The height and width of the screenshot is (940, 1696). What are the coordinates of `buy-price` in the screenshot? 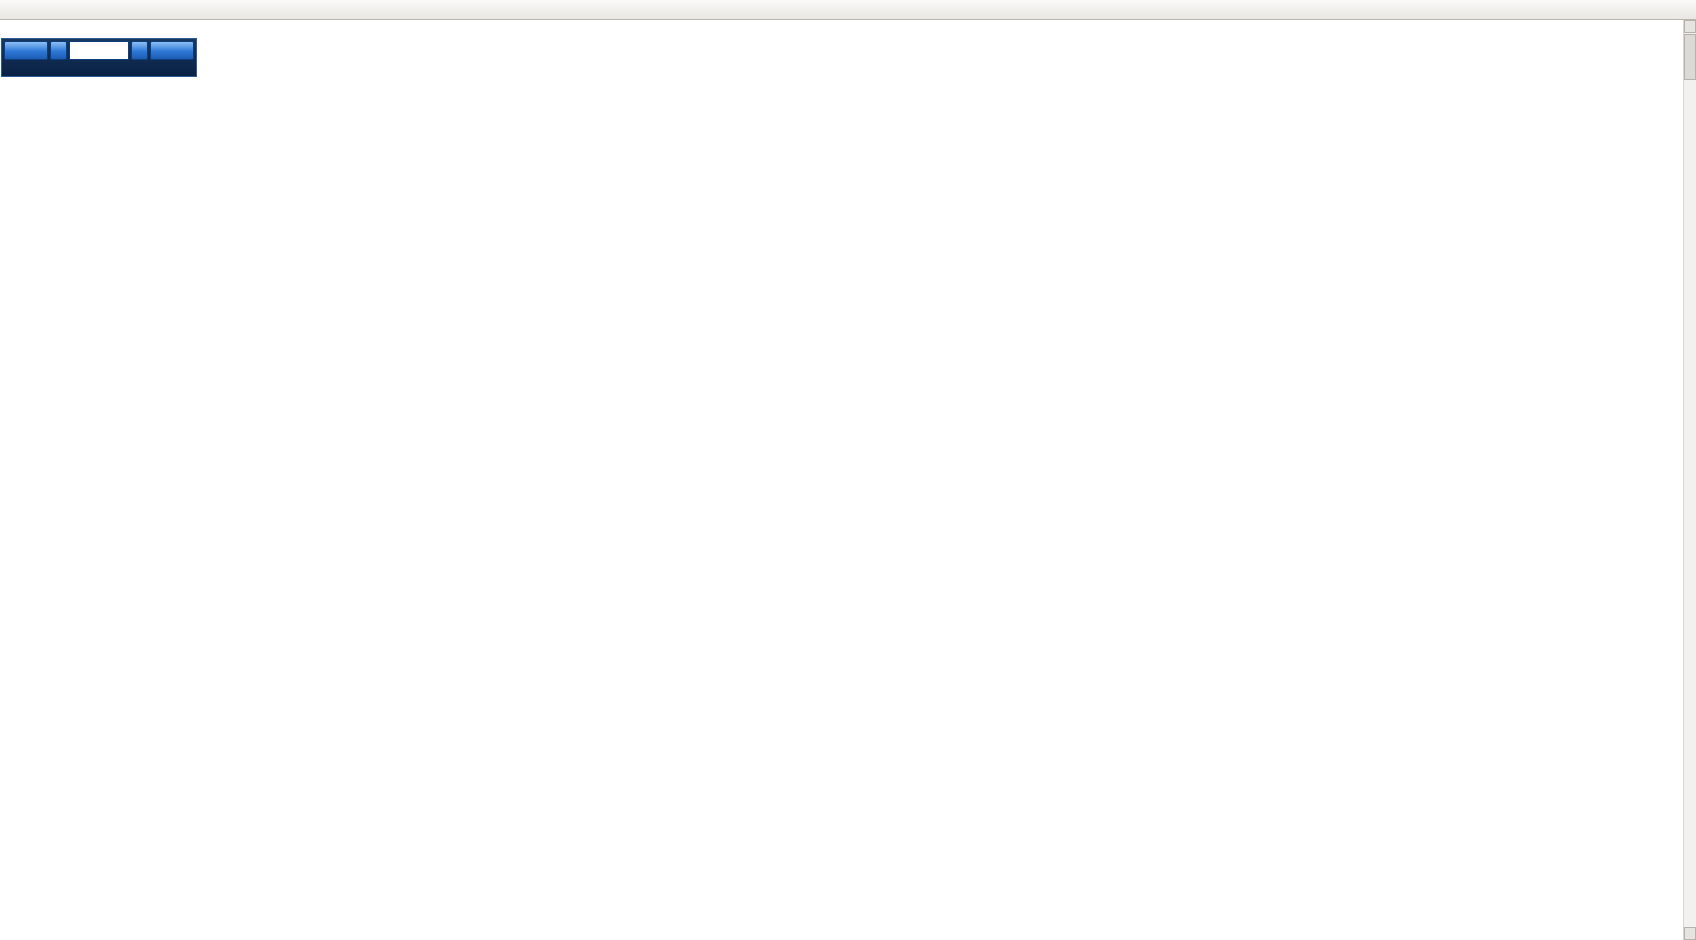 It's located at (190, 67).